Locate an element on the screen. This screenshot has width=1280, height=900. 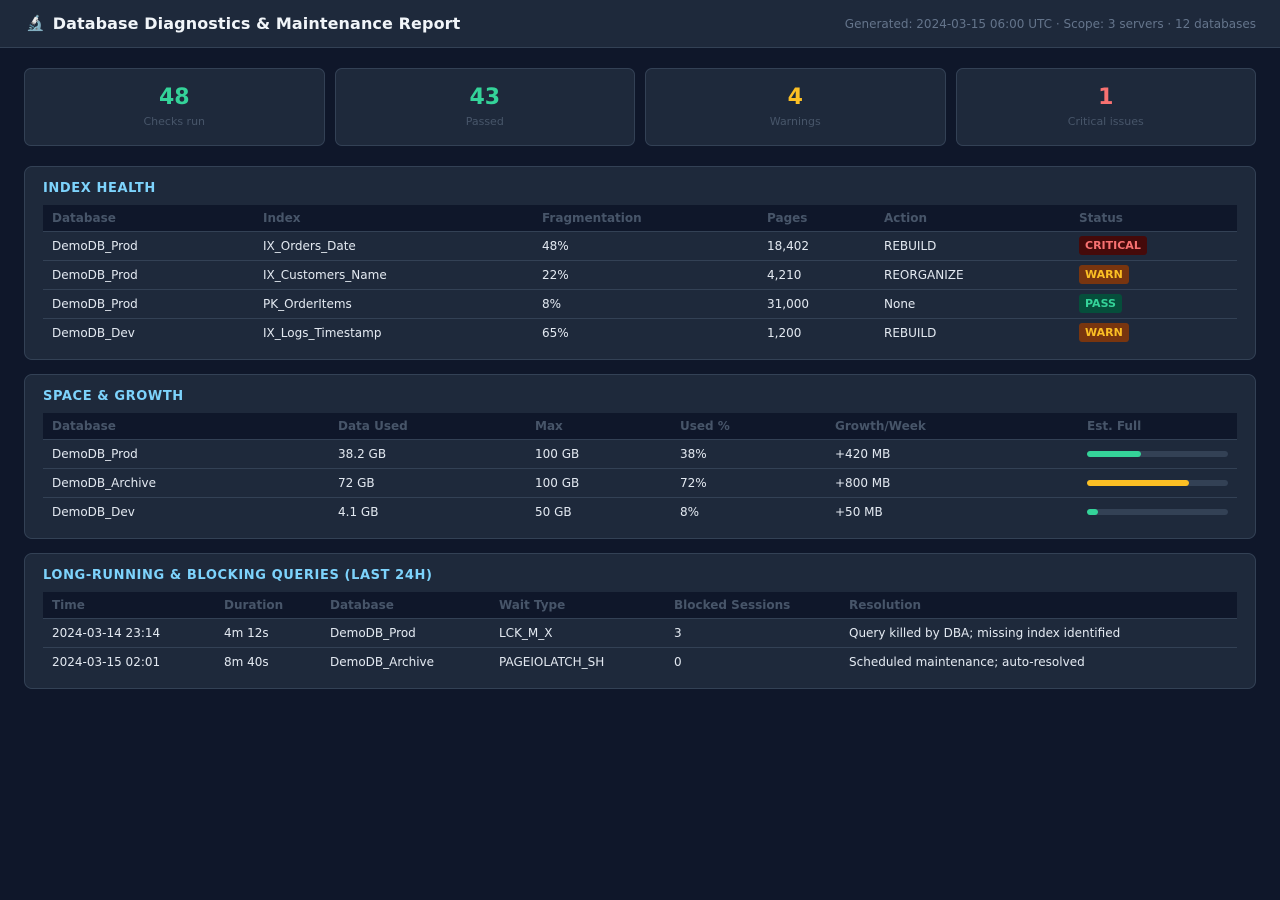
cell-fragmentation: 65% is located at coordinates (555, 332).